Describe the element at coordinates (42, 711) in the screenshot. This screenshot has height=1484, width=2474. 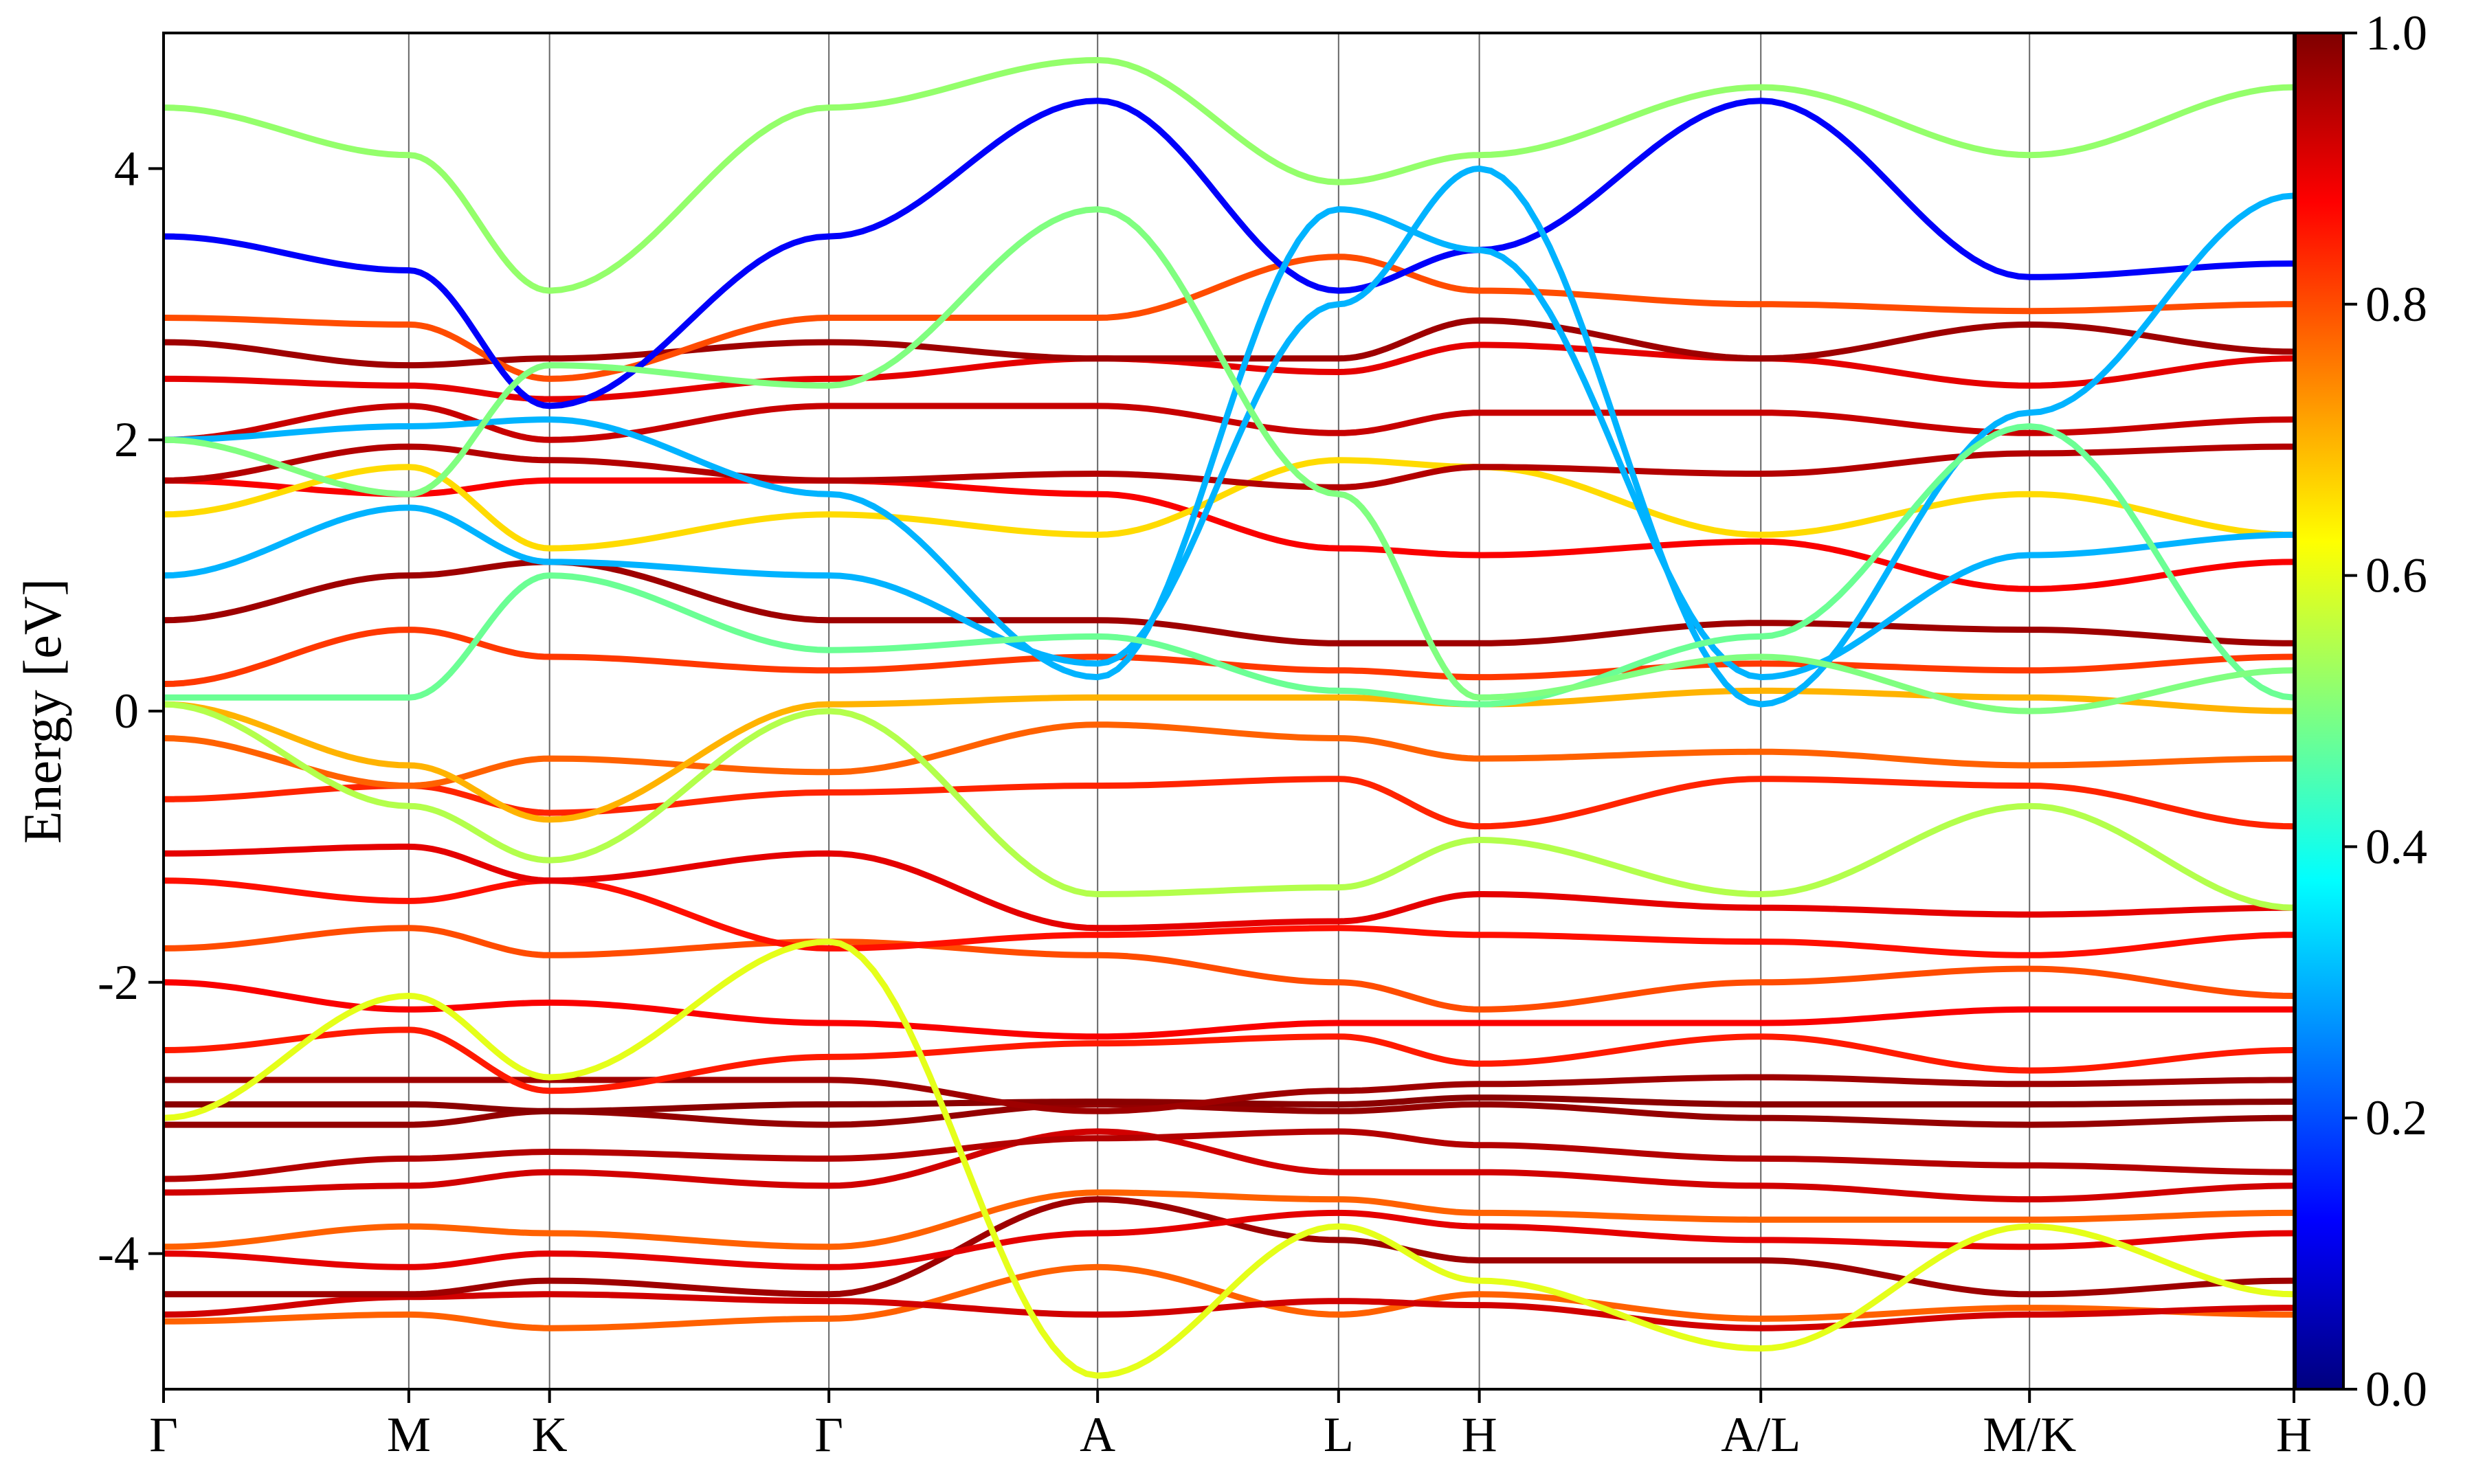
I see `y-axis-title: Energy [eV]` at that location.